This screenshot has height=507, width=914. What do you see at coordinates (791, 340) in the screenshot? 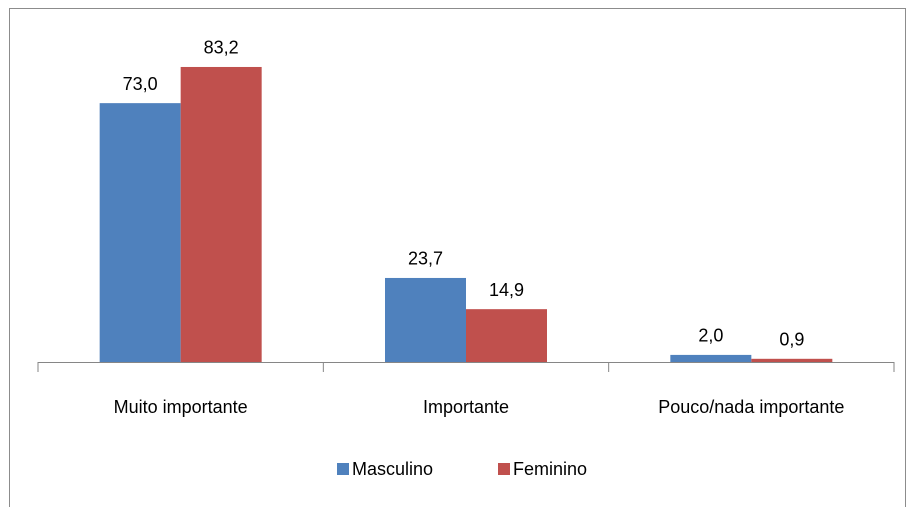
I see `data-label: 0,9` at bounding box center [791, 340].